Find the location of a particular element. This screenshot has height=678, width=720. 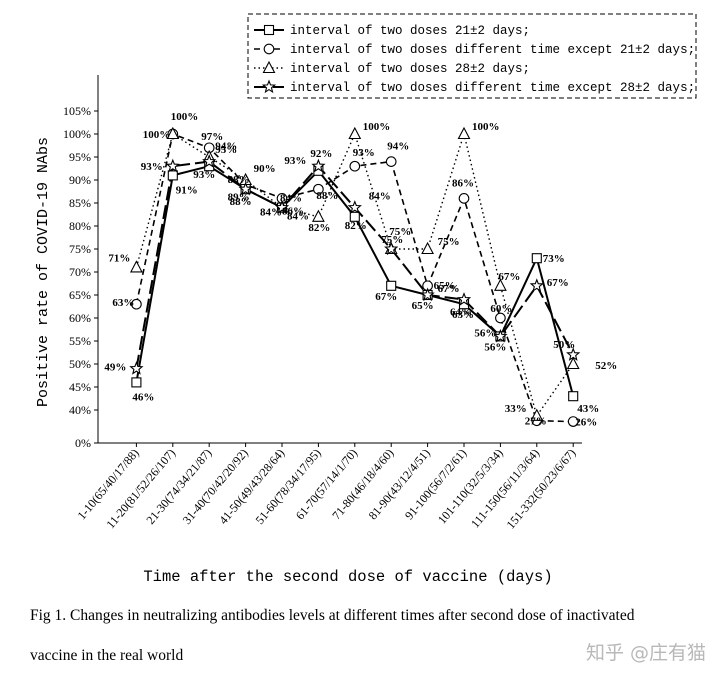

figure-caption-line-2: vaccine in the real world is located at coordinates (107, 655).